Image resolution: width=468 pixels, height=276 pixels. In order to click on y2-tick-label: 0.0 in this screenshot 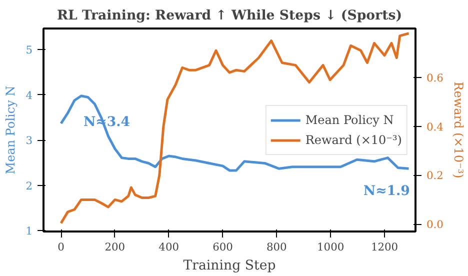, I will do `click(435, 225)`.